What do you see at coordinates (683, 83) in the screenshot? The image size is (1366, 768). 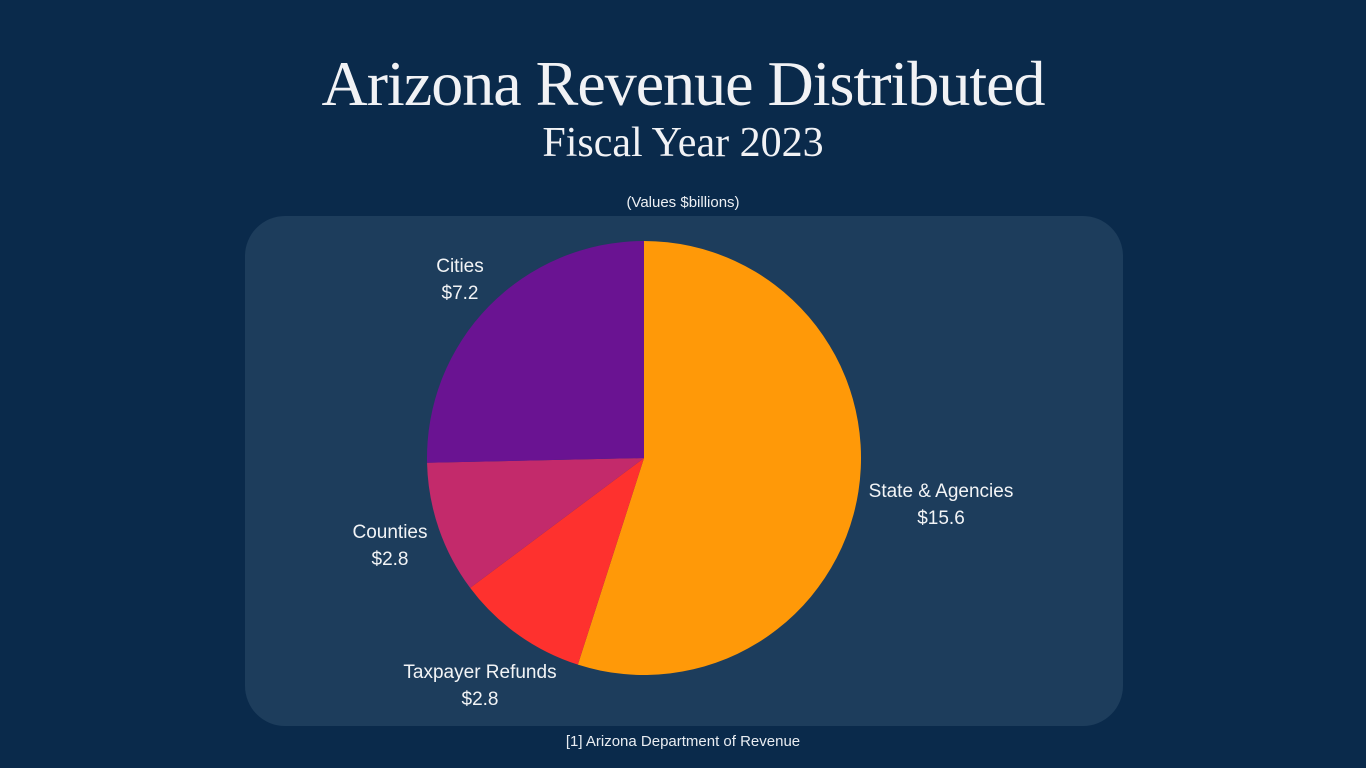 I see `page-title: Arizona Revenue Distributed` at bounding box center [683, 83].